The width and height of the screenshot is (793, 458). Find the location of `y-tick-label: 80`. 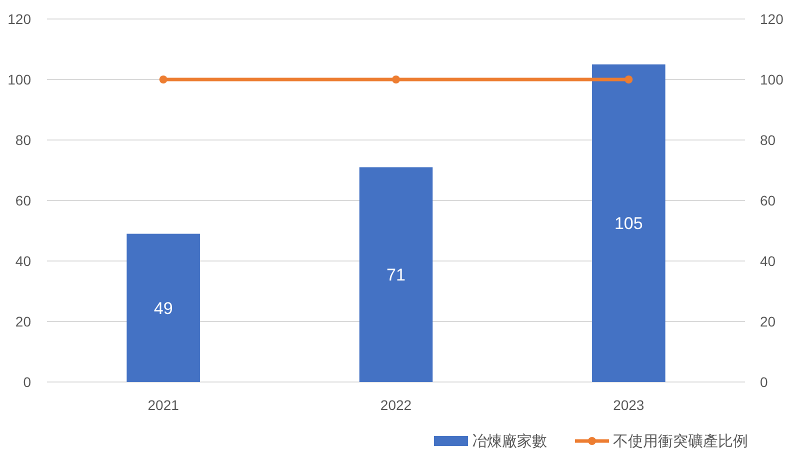

y-tick-label: 80 is located at coordinates (23, 140).